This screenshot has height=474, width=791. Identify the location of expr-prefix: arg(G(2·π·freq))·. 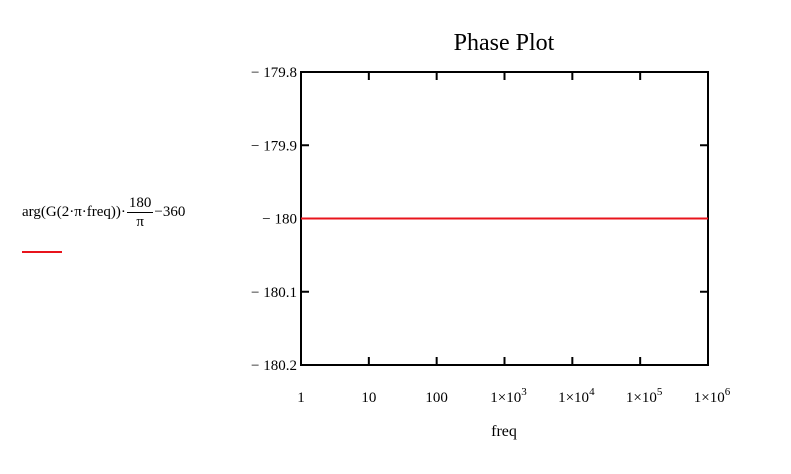
(74, 212).